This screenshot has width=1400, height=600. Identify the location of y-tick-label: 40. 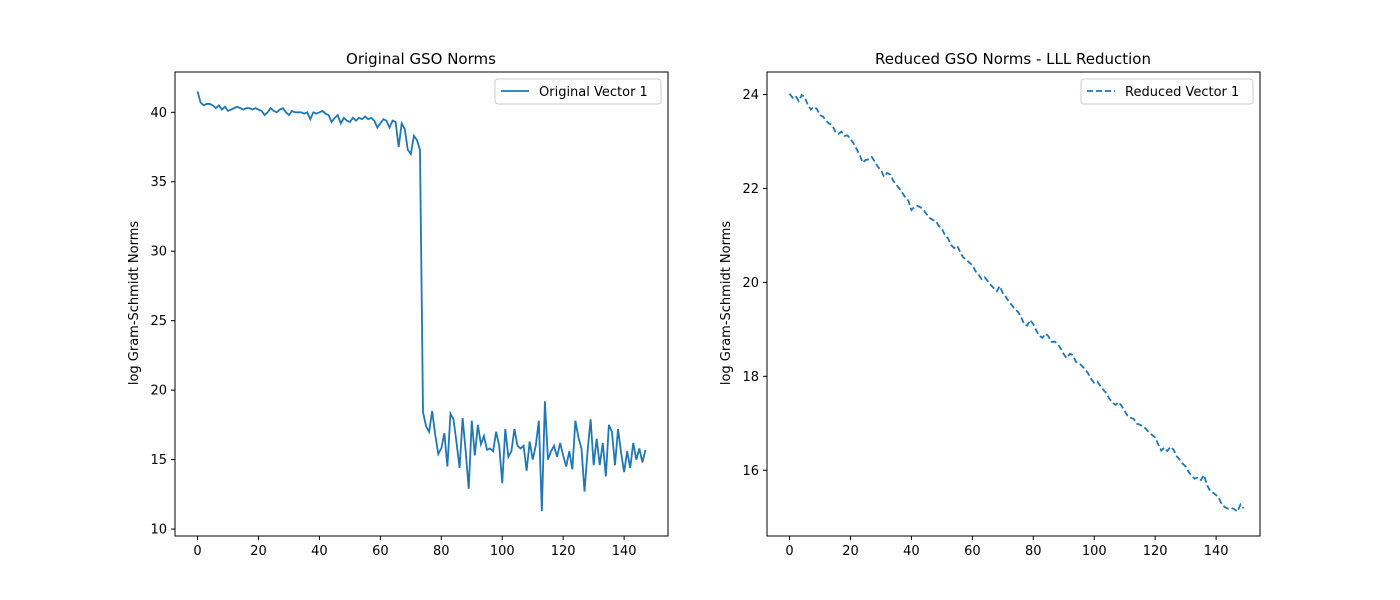
(158, 113).